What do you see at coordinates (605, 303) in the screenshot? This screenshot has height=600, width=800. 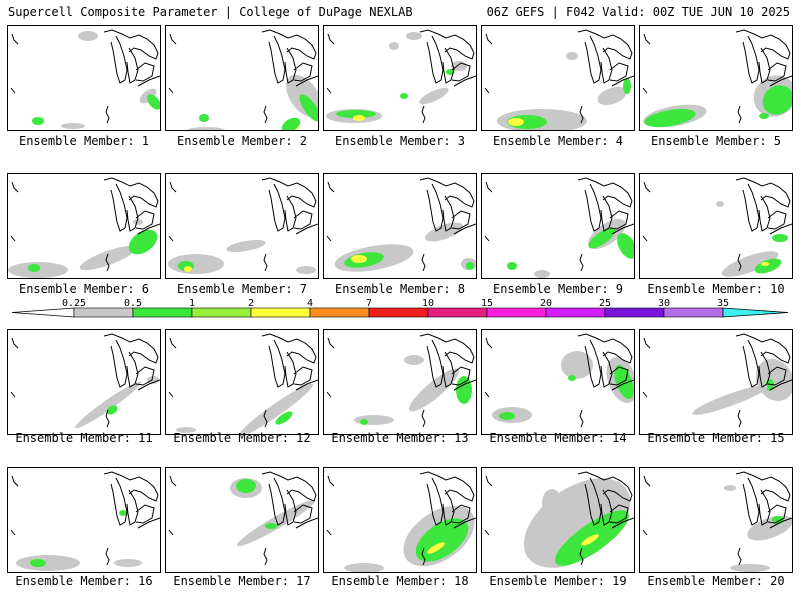 I see `colorbar-tick-label: 25` at bounding box center [605, 303].